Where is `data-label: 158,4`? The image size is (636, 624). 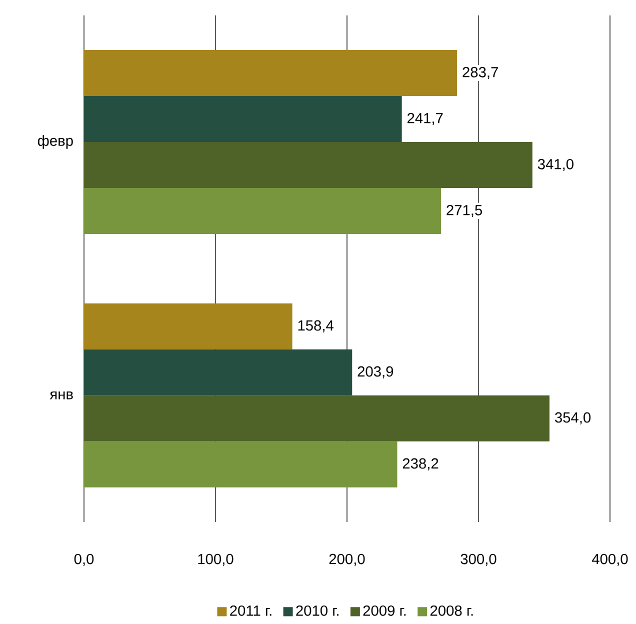 data-label: 158,4 is located at coordinates (316, 326).